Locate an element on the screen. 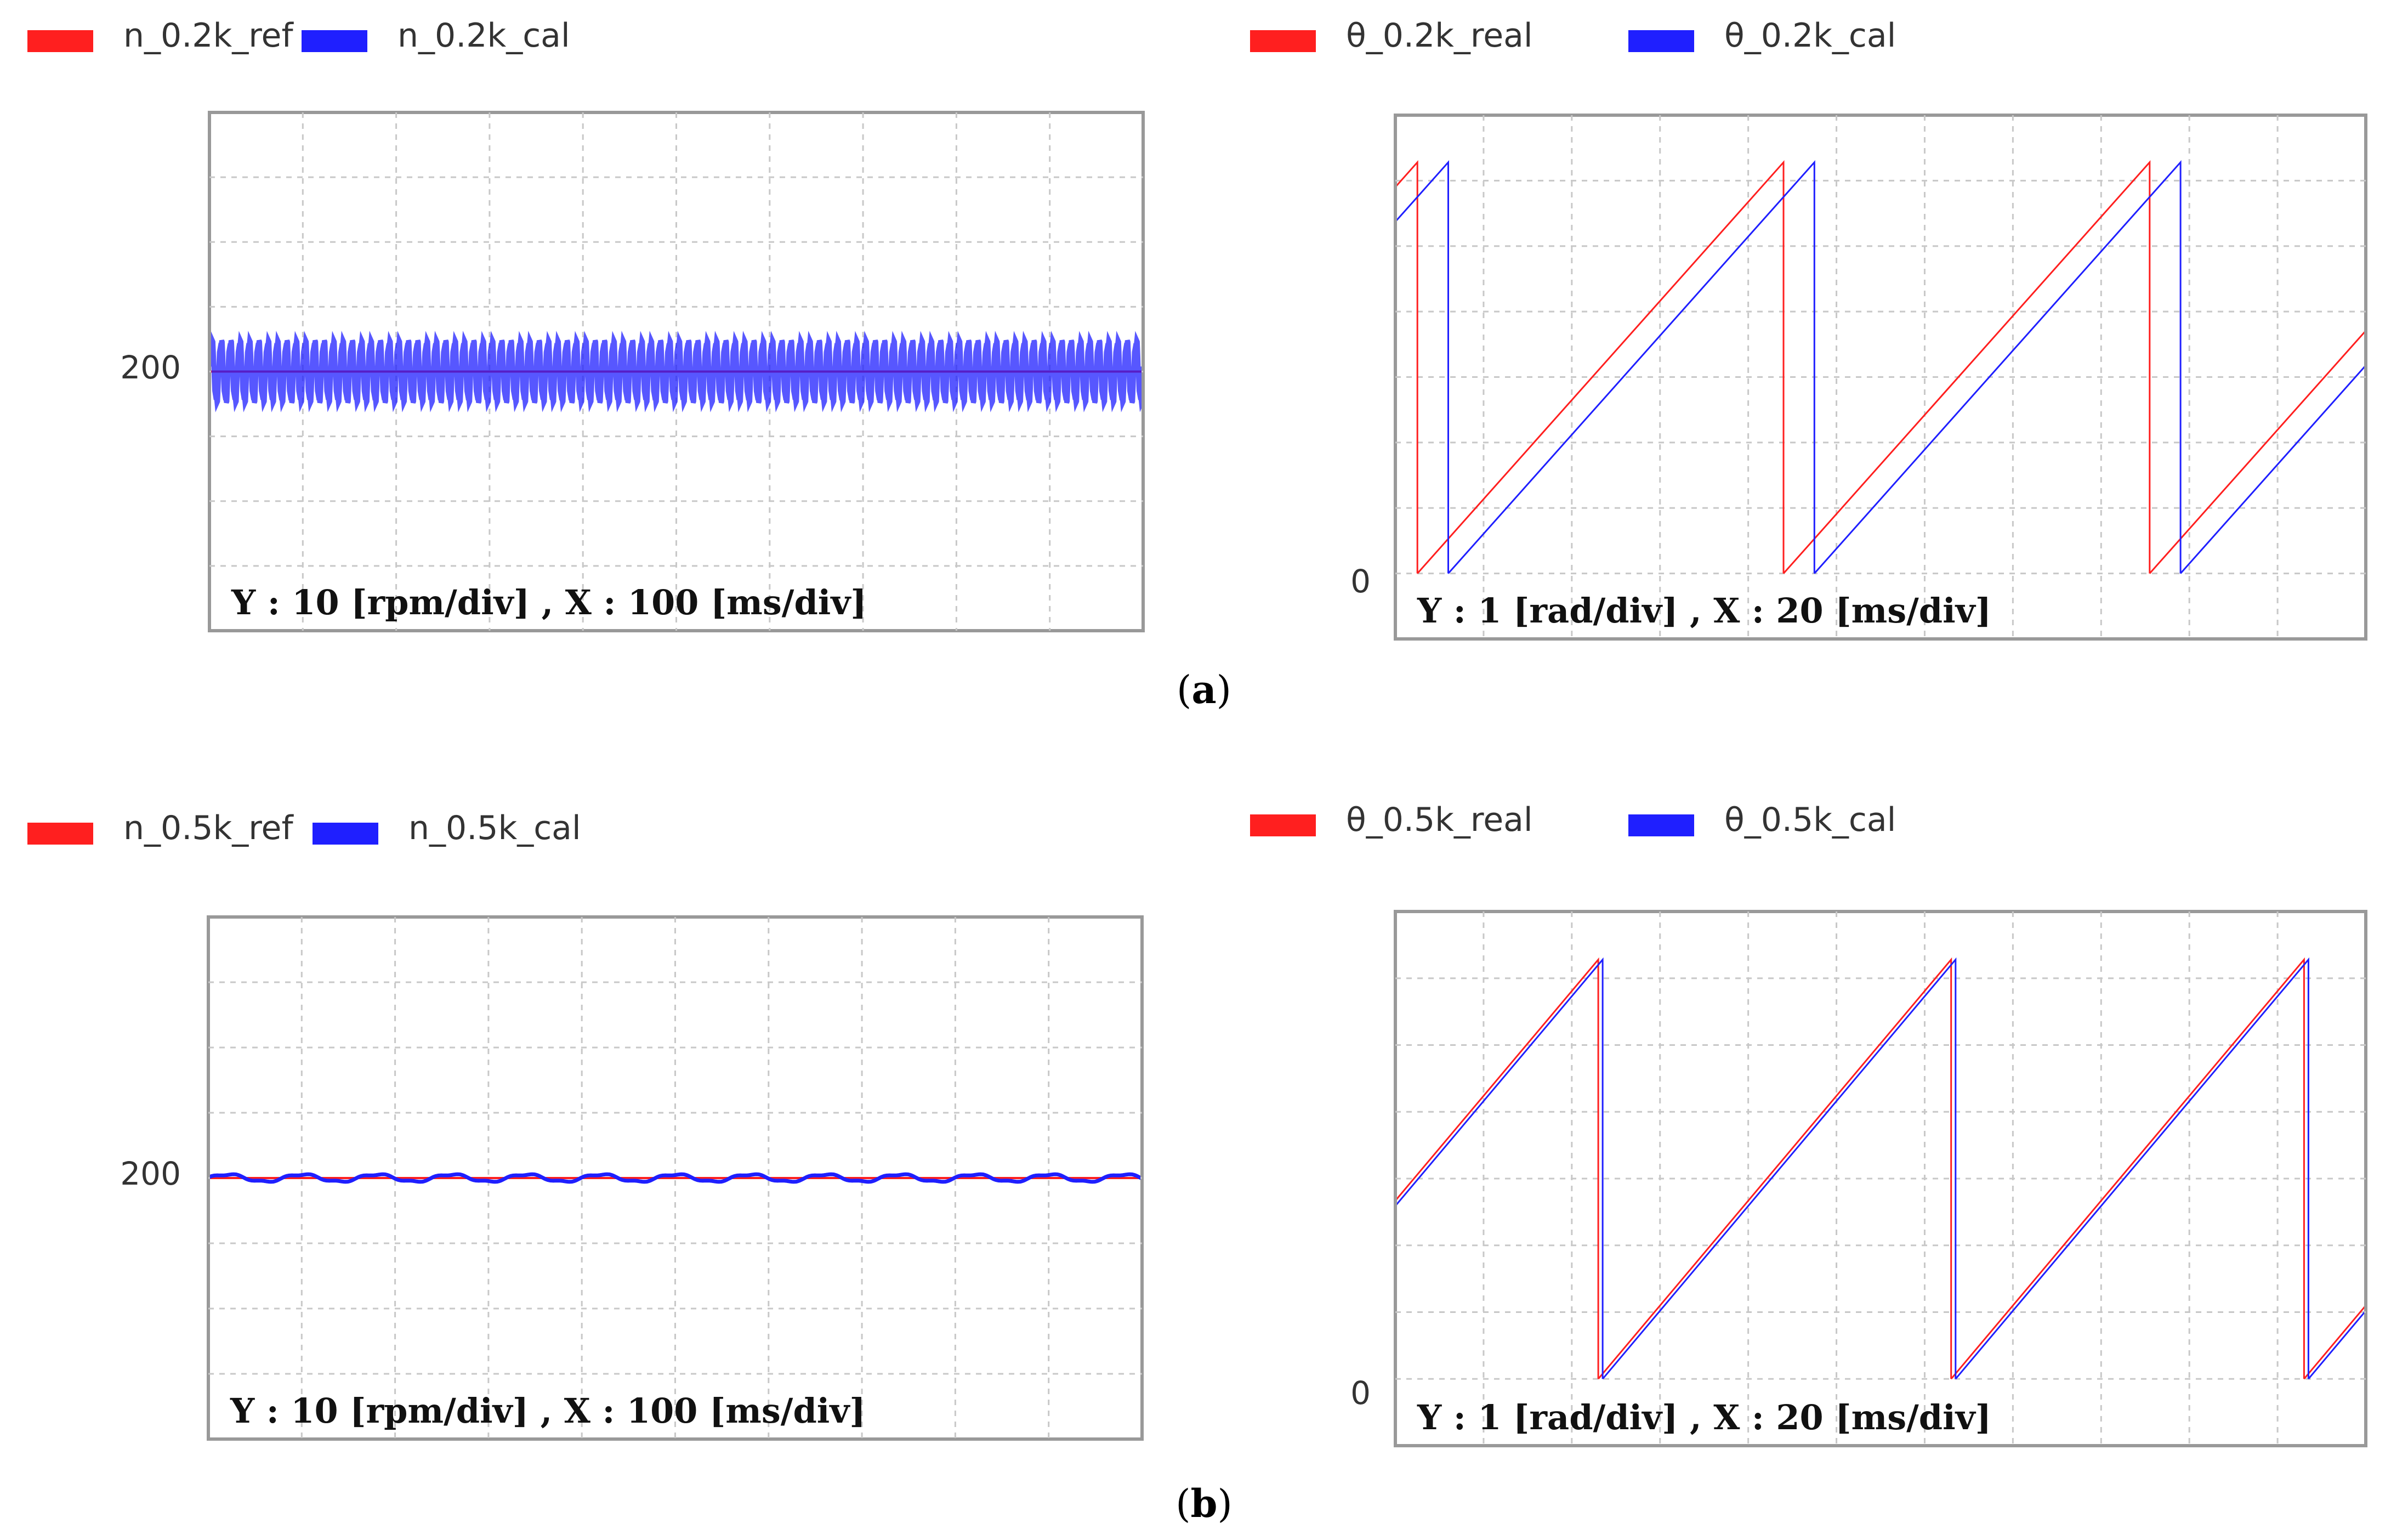 The width and height of the screenshot is (2408, 1540). panel-label: (b) is located at coordinates (1204, 1503).